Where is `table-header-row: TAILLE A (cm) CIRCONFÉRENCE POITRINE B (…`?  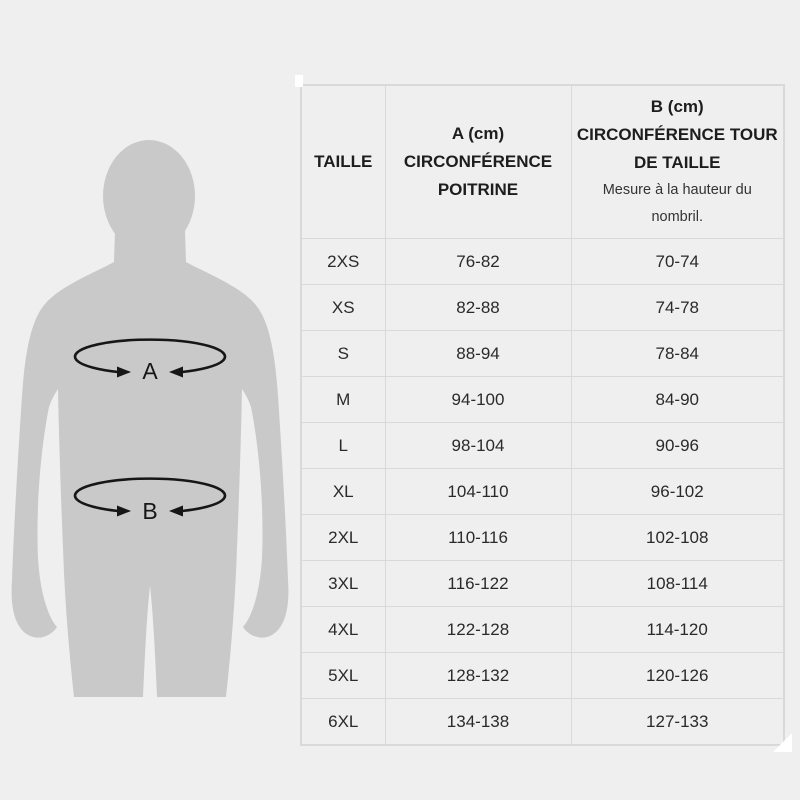
table-header-row: TAILLE A (cm) CIRCONFÉRENCE POITRINE B (… is located at coordinates (542, 161).